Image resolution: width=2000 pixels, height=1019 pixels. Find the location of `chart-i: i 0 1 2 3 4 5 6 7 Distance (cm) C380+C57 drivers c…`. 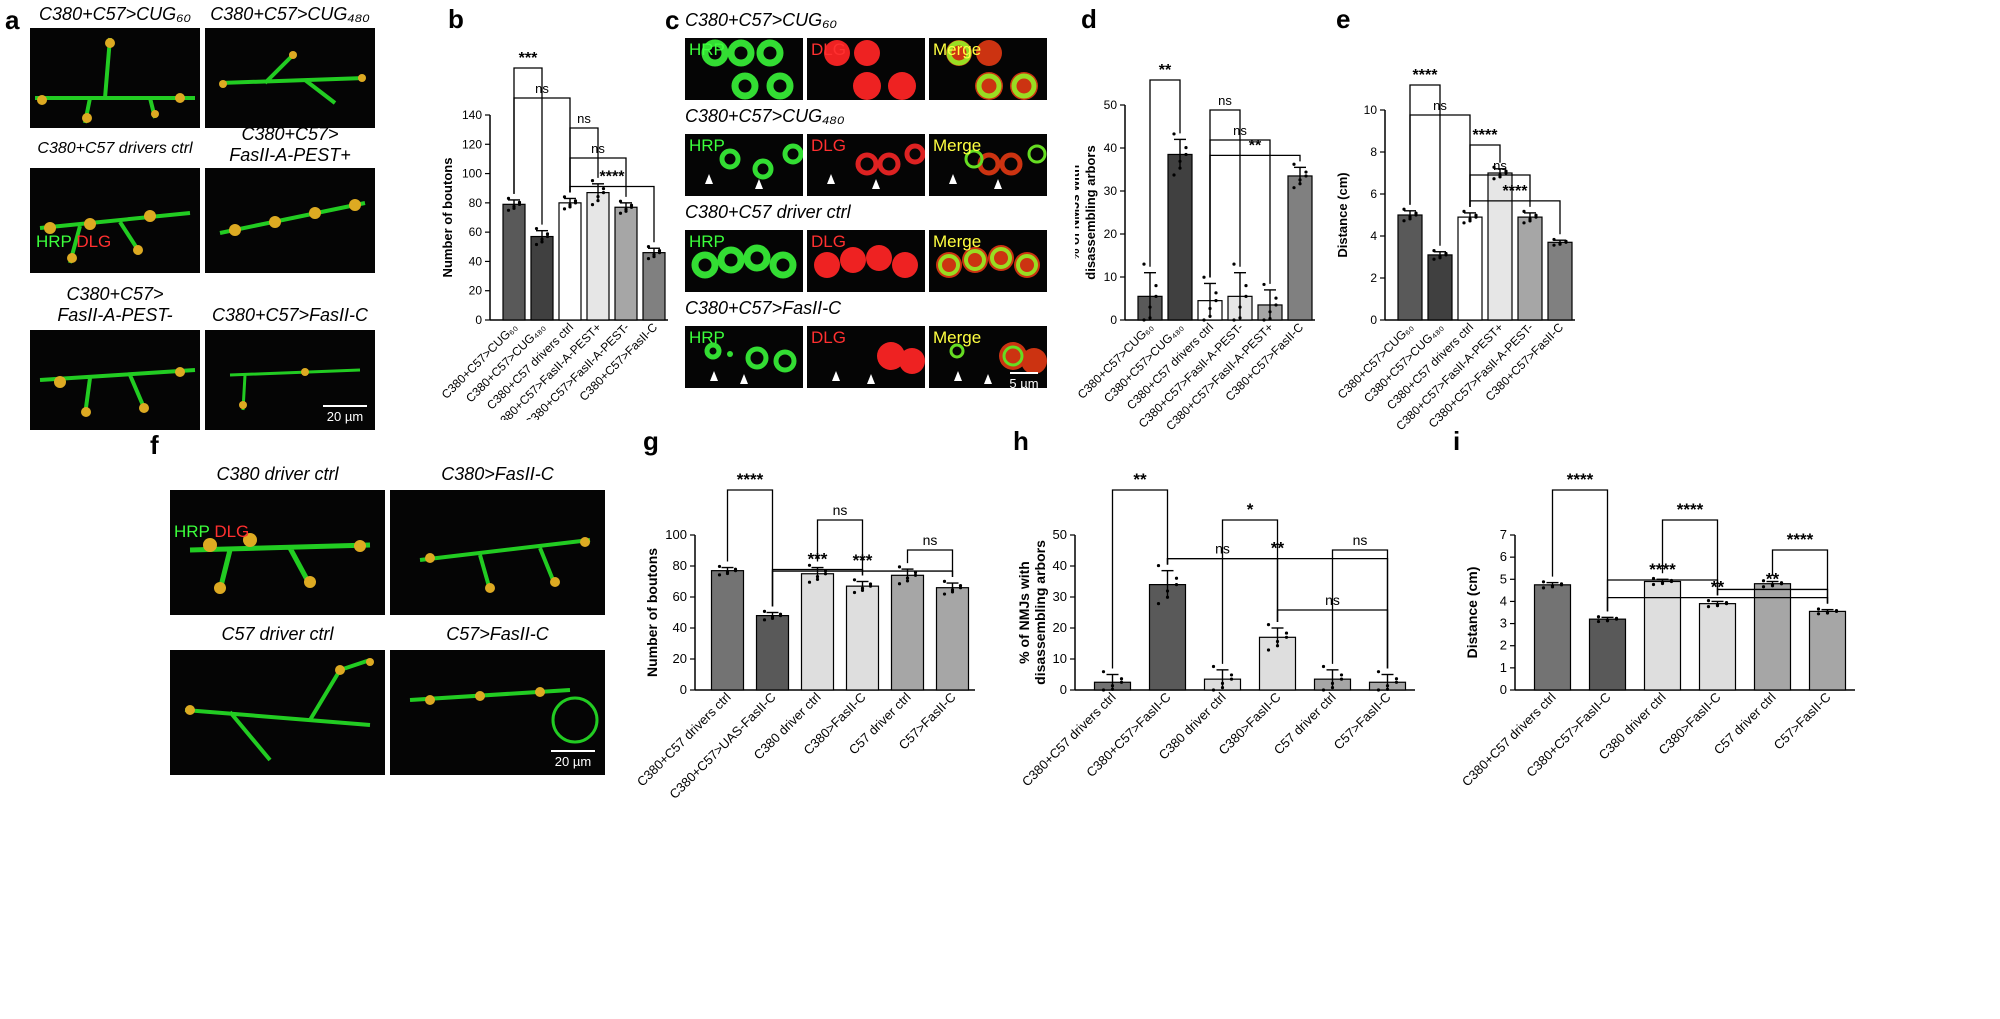

chart-i: i 0 1 2 3 4 5 6 7 Distance (cm) C380+C57 drivers c… is located at coordinates (1654, 609).